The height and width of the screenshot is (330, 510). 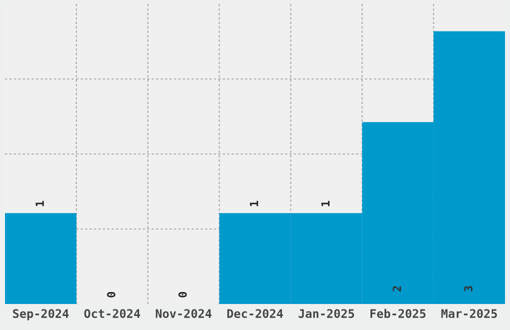 I want to click on x-tick-label: Feb-2025, so click(x=398, y=313).